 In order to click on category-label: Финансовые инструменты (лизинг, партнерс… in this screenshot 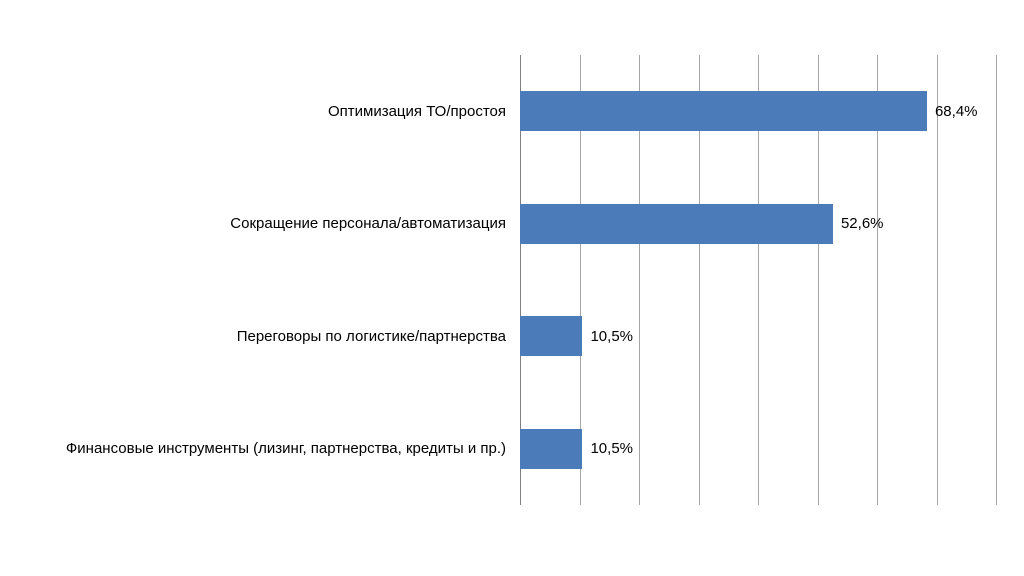, I will do `click(285, 449)`.